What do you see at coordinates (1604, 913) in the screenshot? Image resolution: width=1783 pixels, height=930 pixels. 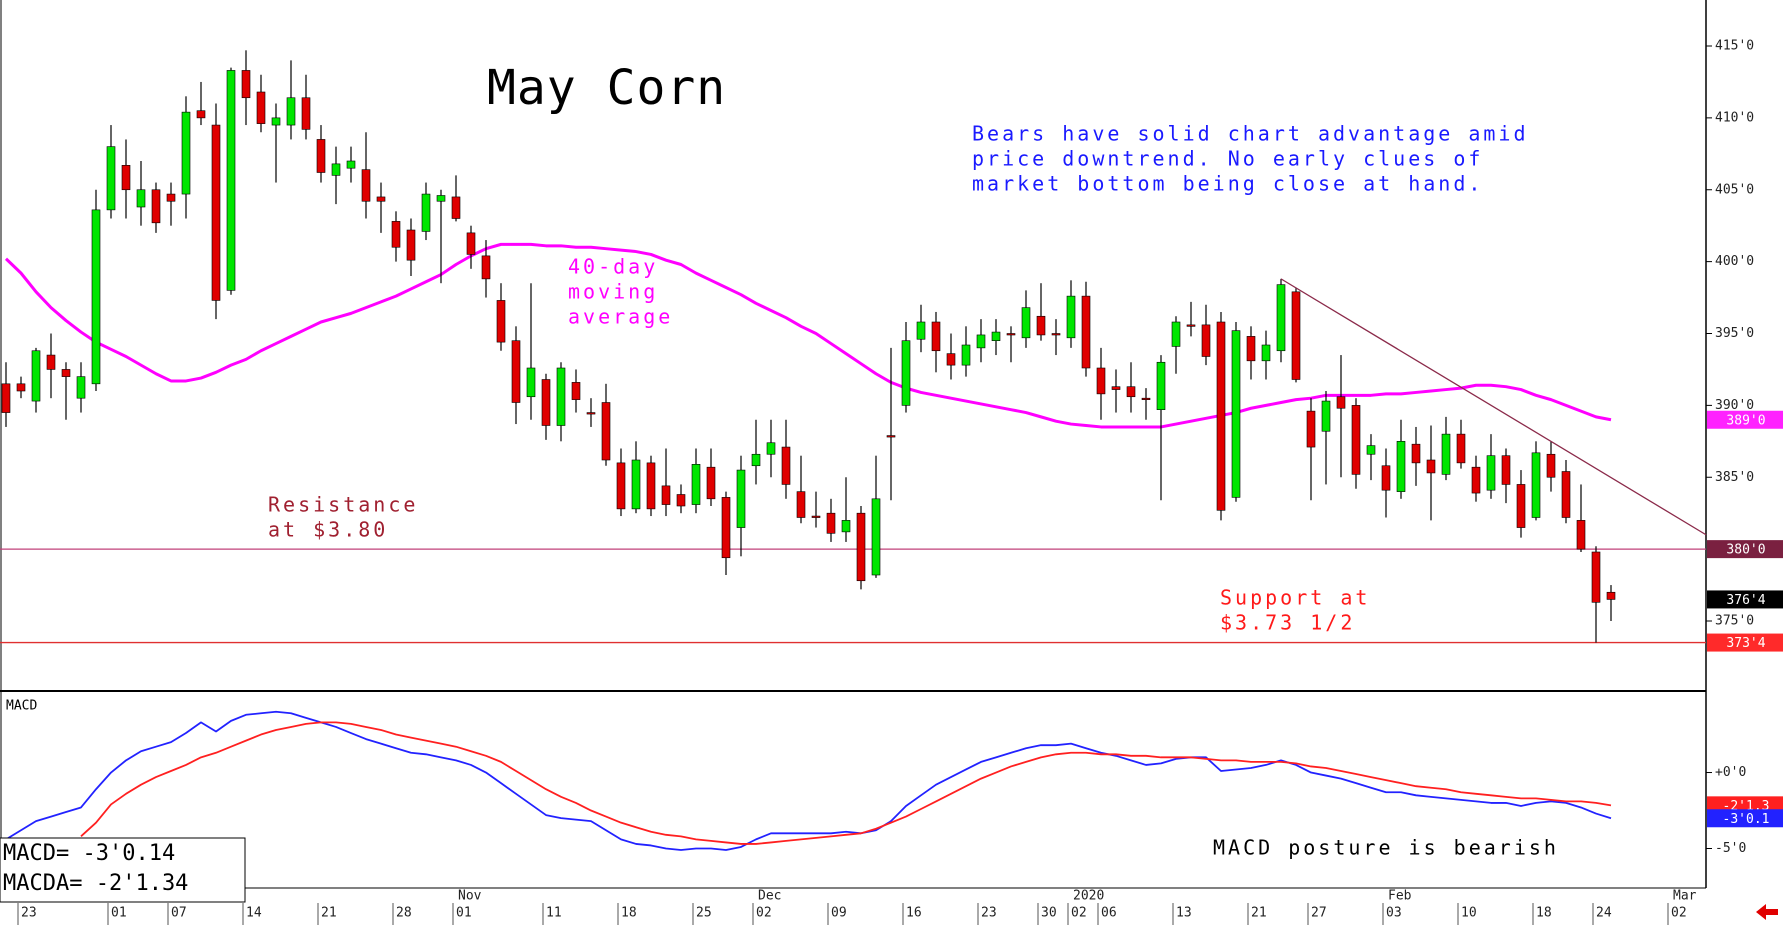 I see `x-tick-label: 24` at bounding box center [1604, 913].